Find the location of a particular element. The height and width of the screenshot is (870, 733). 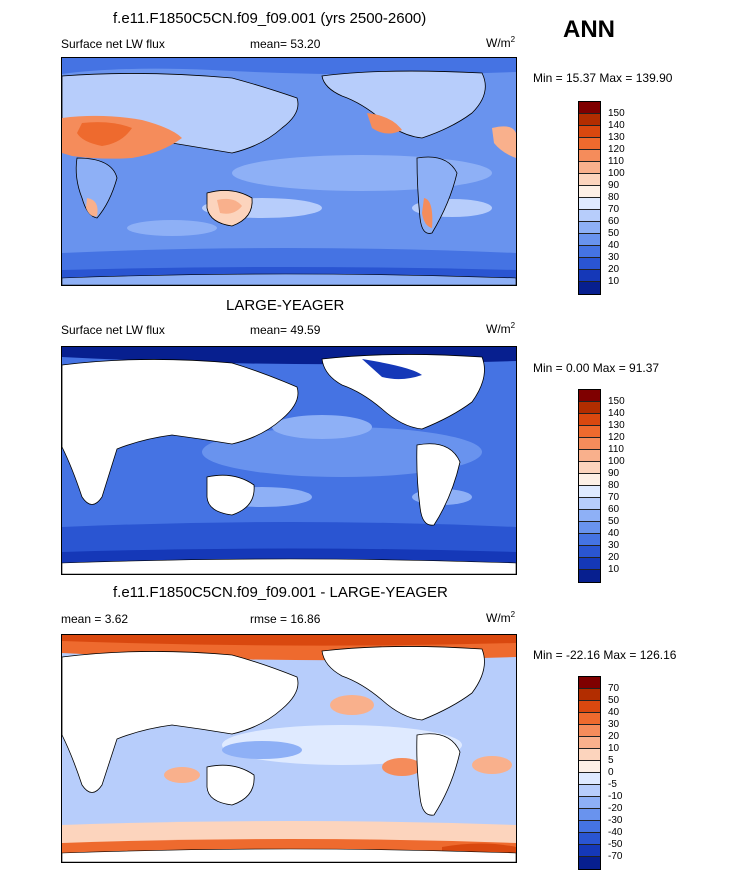

panel1-cb-label: 30 is located at coordinates (614, 257).